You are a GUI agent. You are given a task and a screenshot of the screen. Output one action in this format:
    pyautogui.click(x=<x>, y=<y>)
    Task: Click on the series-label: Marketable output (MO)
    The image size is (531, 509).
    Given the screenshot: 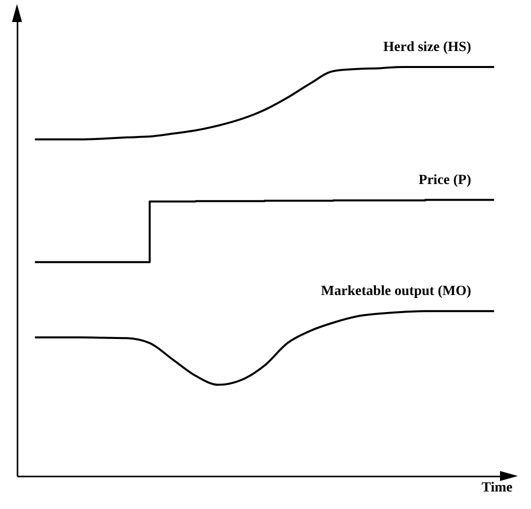 What is the action you would take?
    pyautogui.click(x=396, y=292)
    